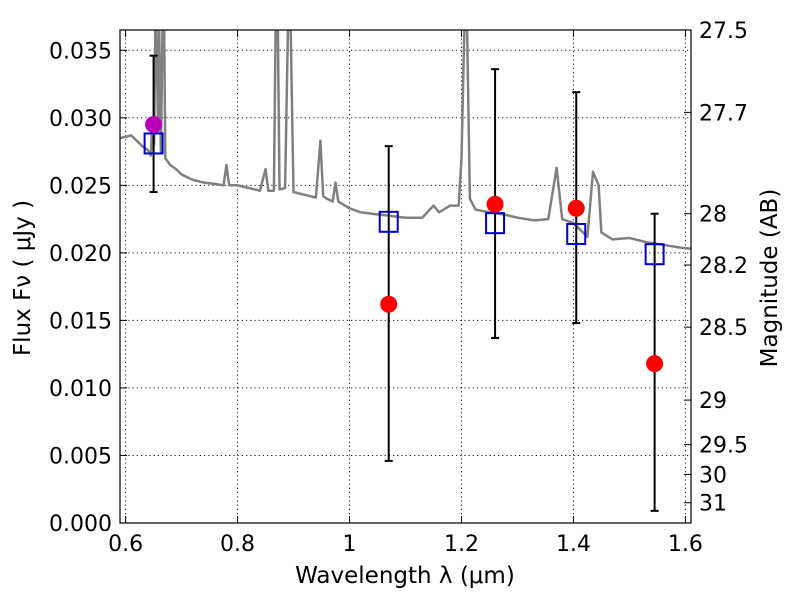 The width and height of the screenshot is (800, 600). I want to click on x-axis-label: Wavelength λ (μm), so click(405, 576).